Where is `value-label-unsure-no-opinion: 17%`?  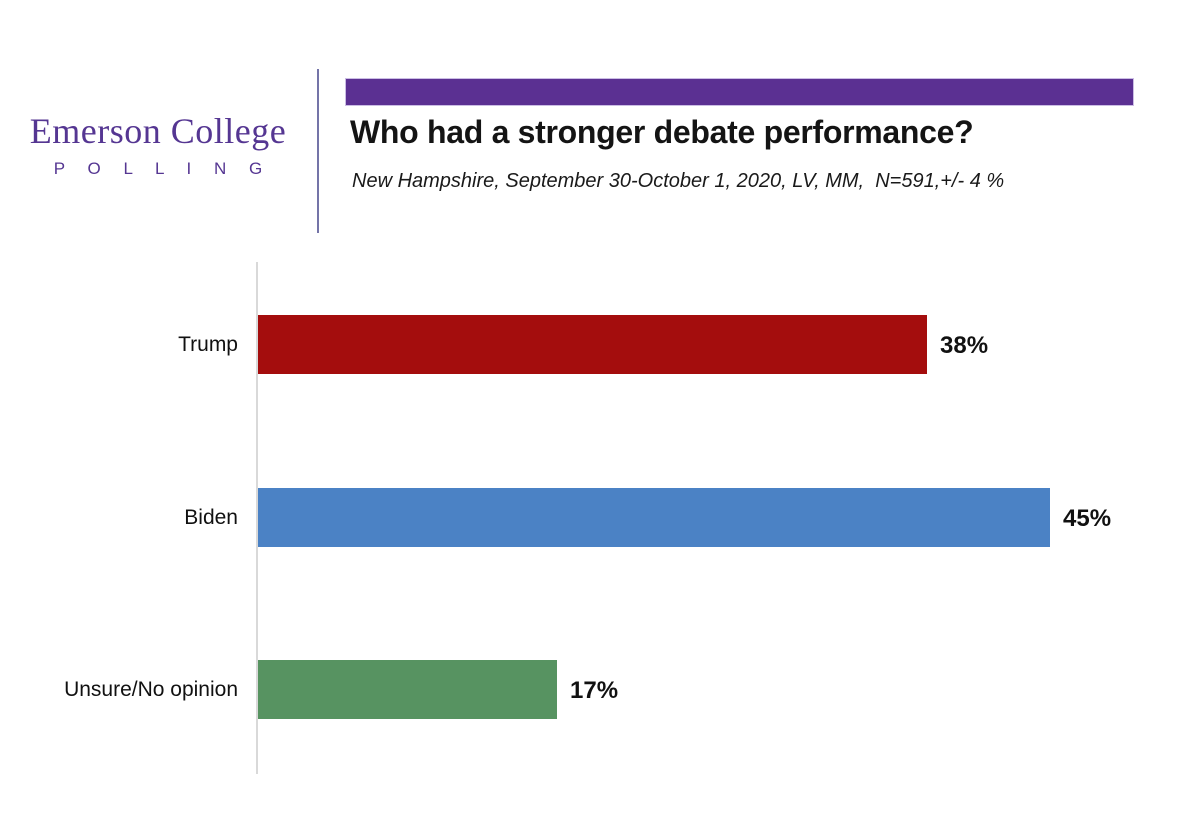 value-label-unsure-no-opinion: 17% is located at coordinates (594, 690).